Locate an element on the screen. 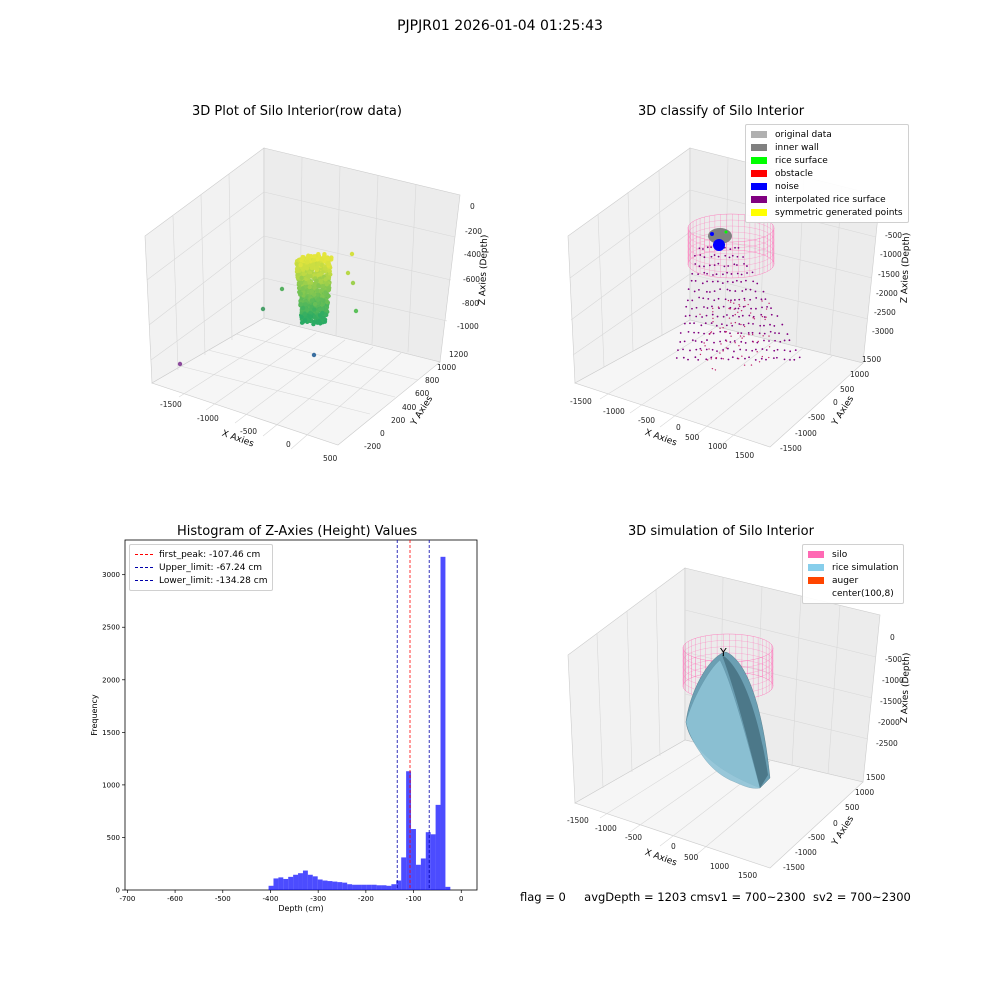  raw-ztick: -200 is located at coordinates (473, 231).